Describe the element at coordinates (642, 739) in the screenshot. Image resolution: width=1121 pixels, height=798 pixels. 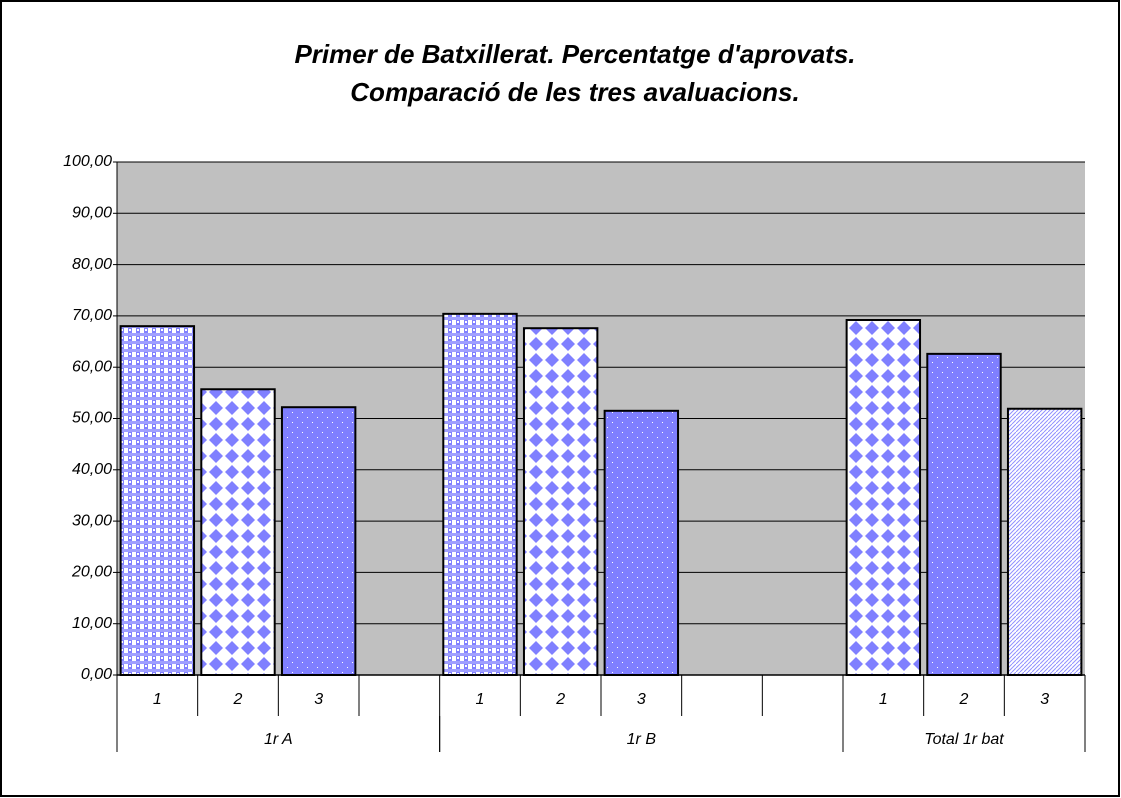
I see `group-label: 1r B` at that location.